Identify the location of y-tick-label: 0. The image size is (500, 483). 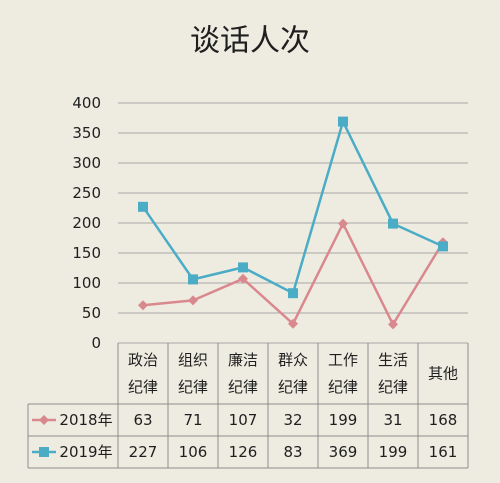
(96, 343).